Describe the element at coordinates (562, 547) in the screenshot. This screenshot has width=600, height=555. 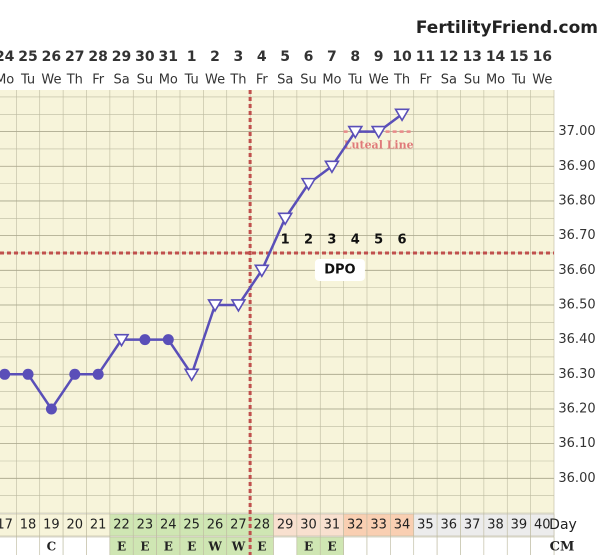
I see `cm-row-label: CM` at that location.